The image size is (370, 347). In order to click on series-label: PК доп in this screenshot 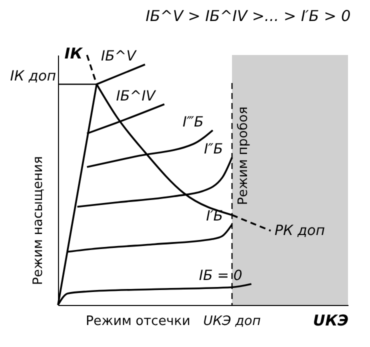, I will do `click(299, 230)`.